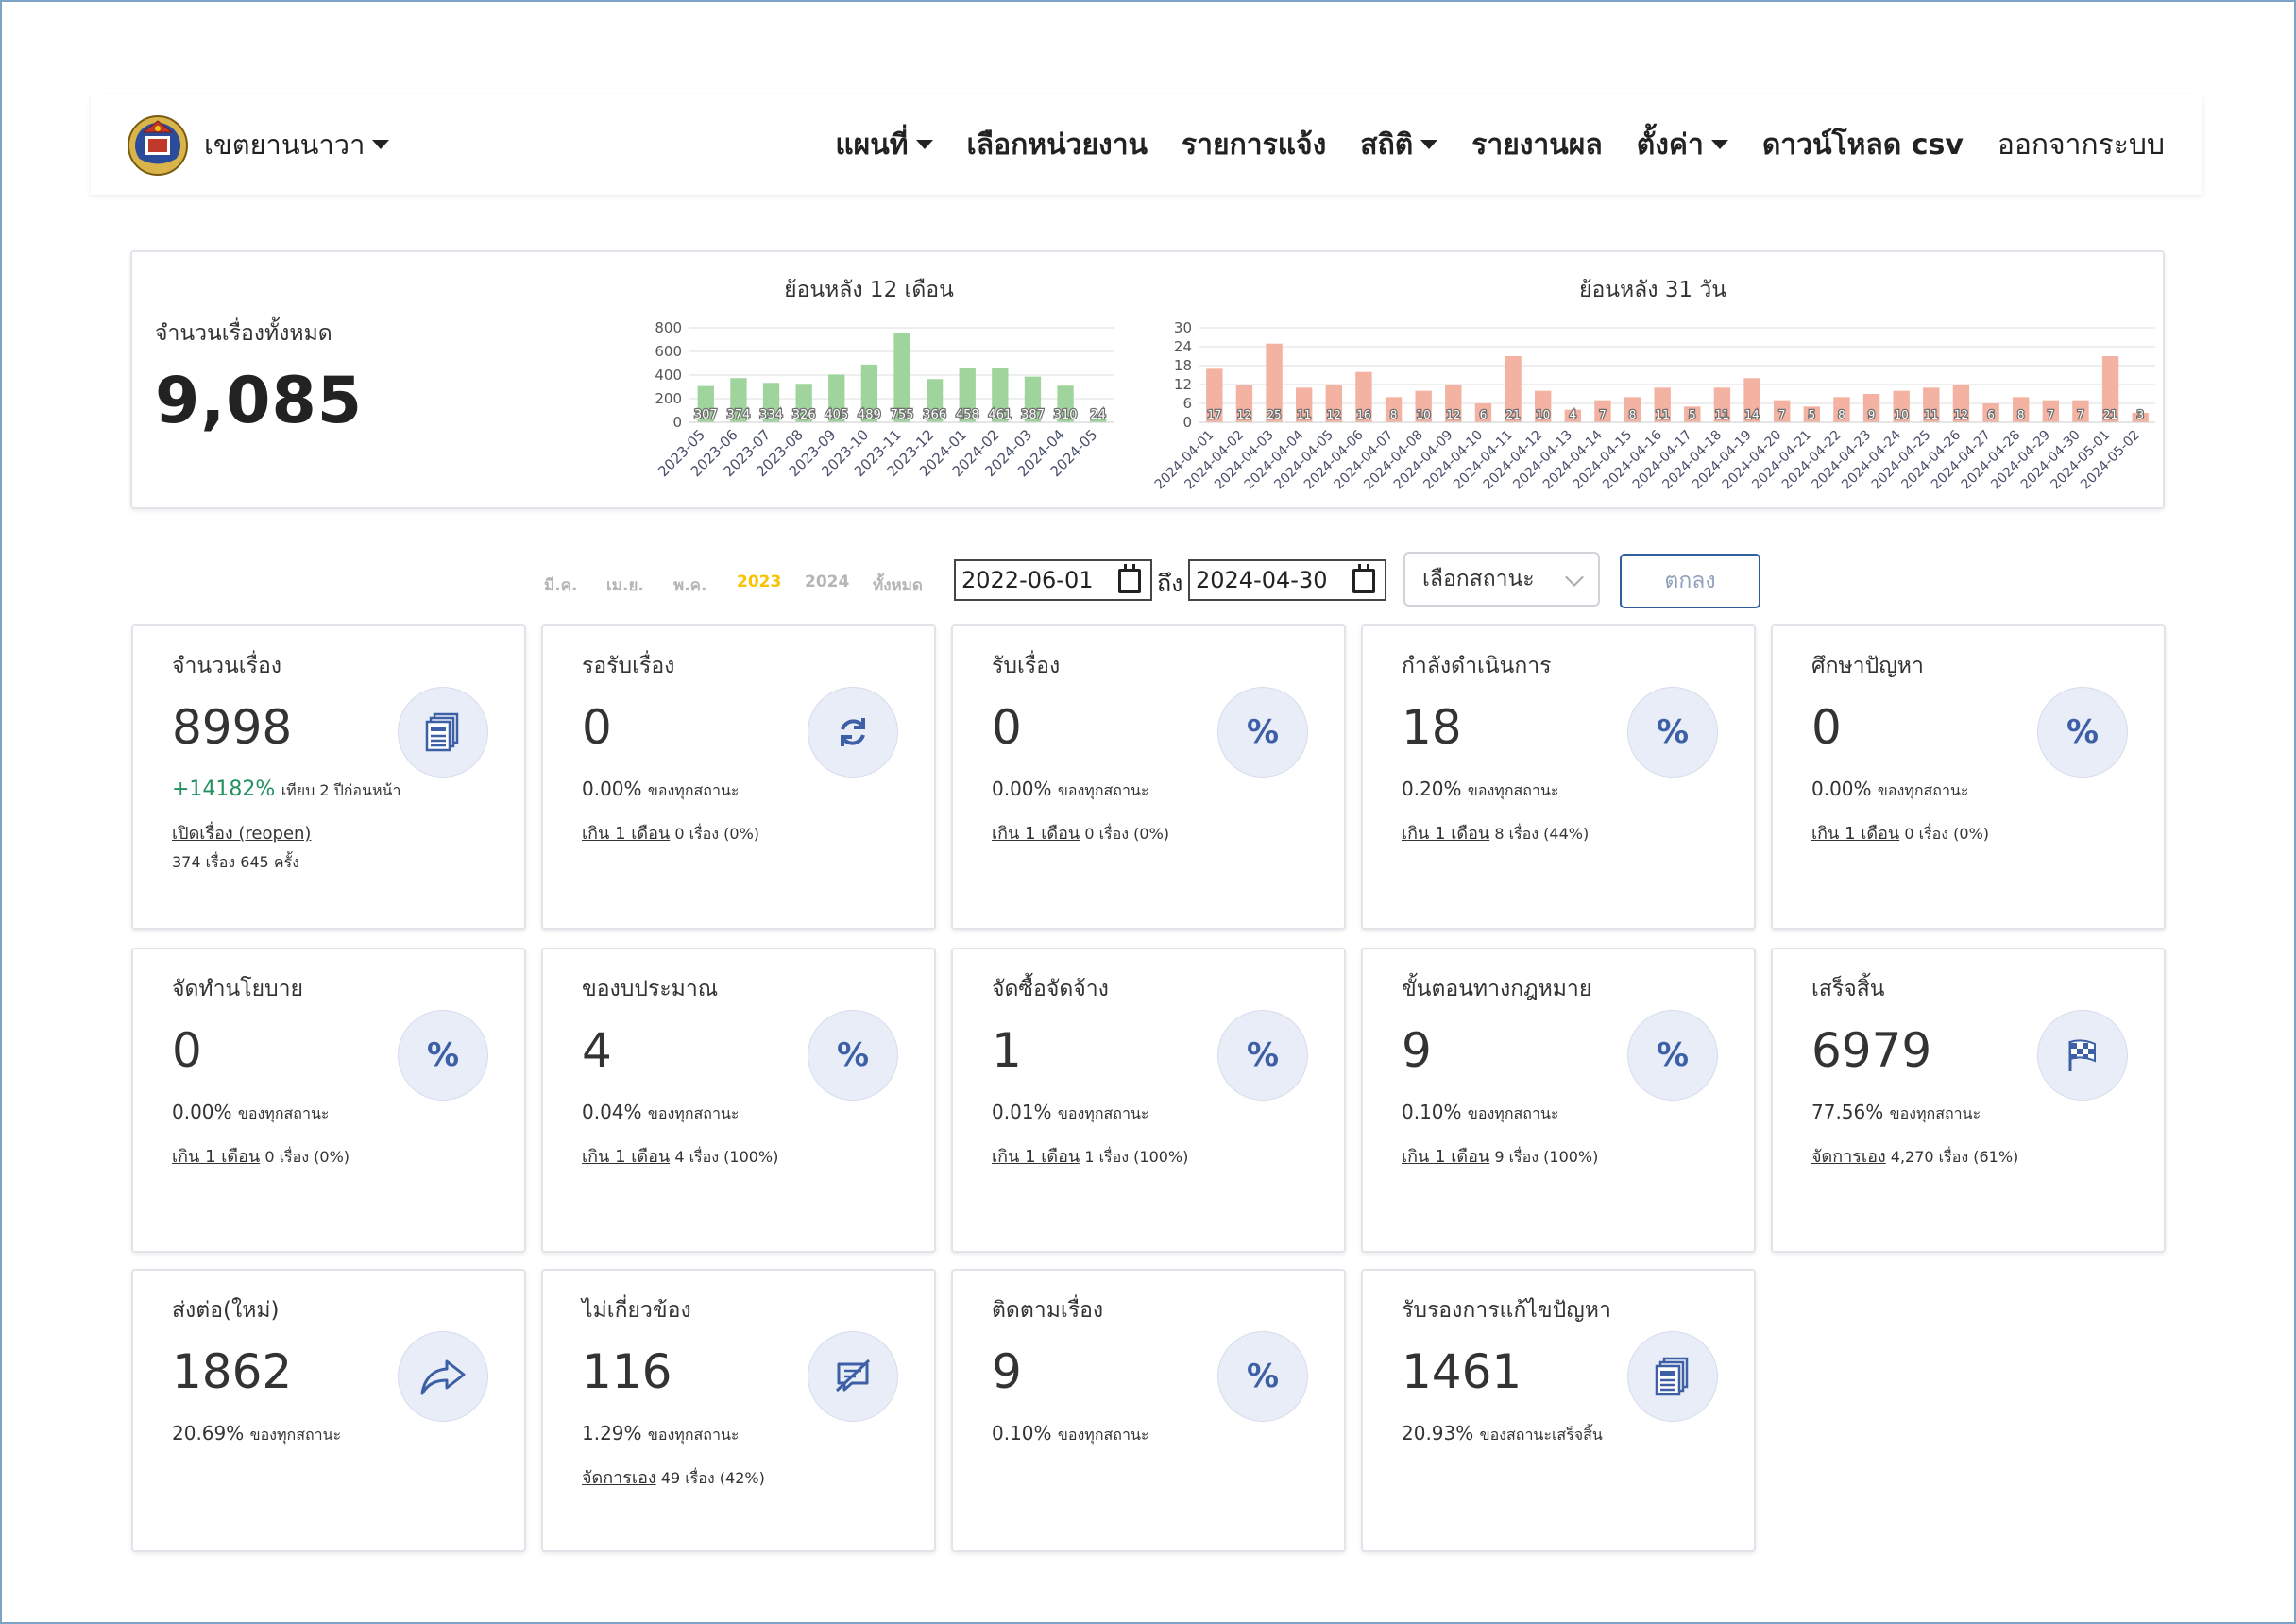 This screenshot has height=1624, width=2296. I want to click on card-detail: เกิน 1 เดือน 8 เรื่อง (44%), so click(1495, 832).